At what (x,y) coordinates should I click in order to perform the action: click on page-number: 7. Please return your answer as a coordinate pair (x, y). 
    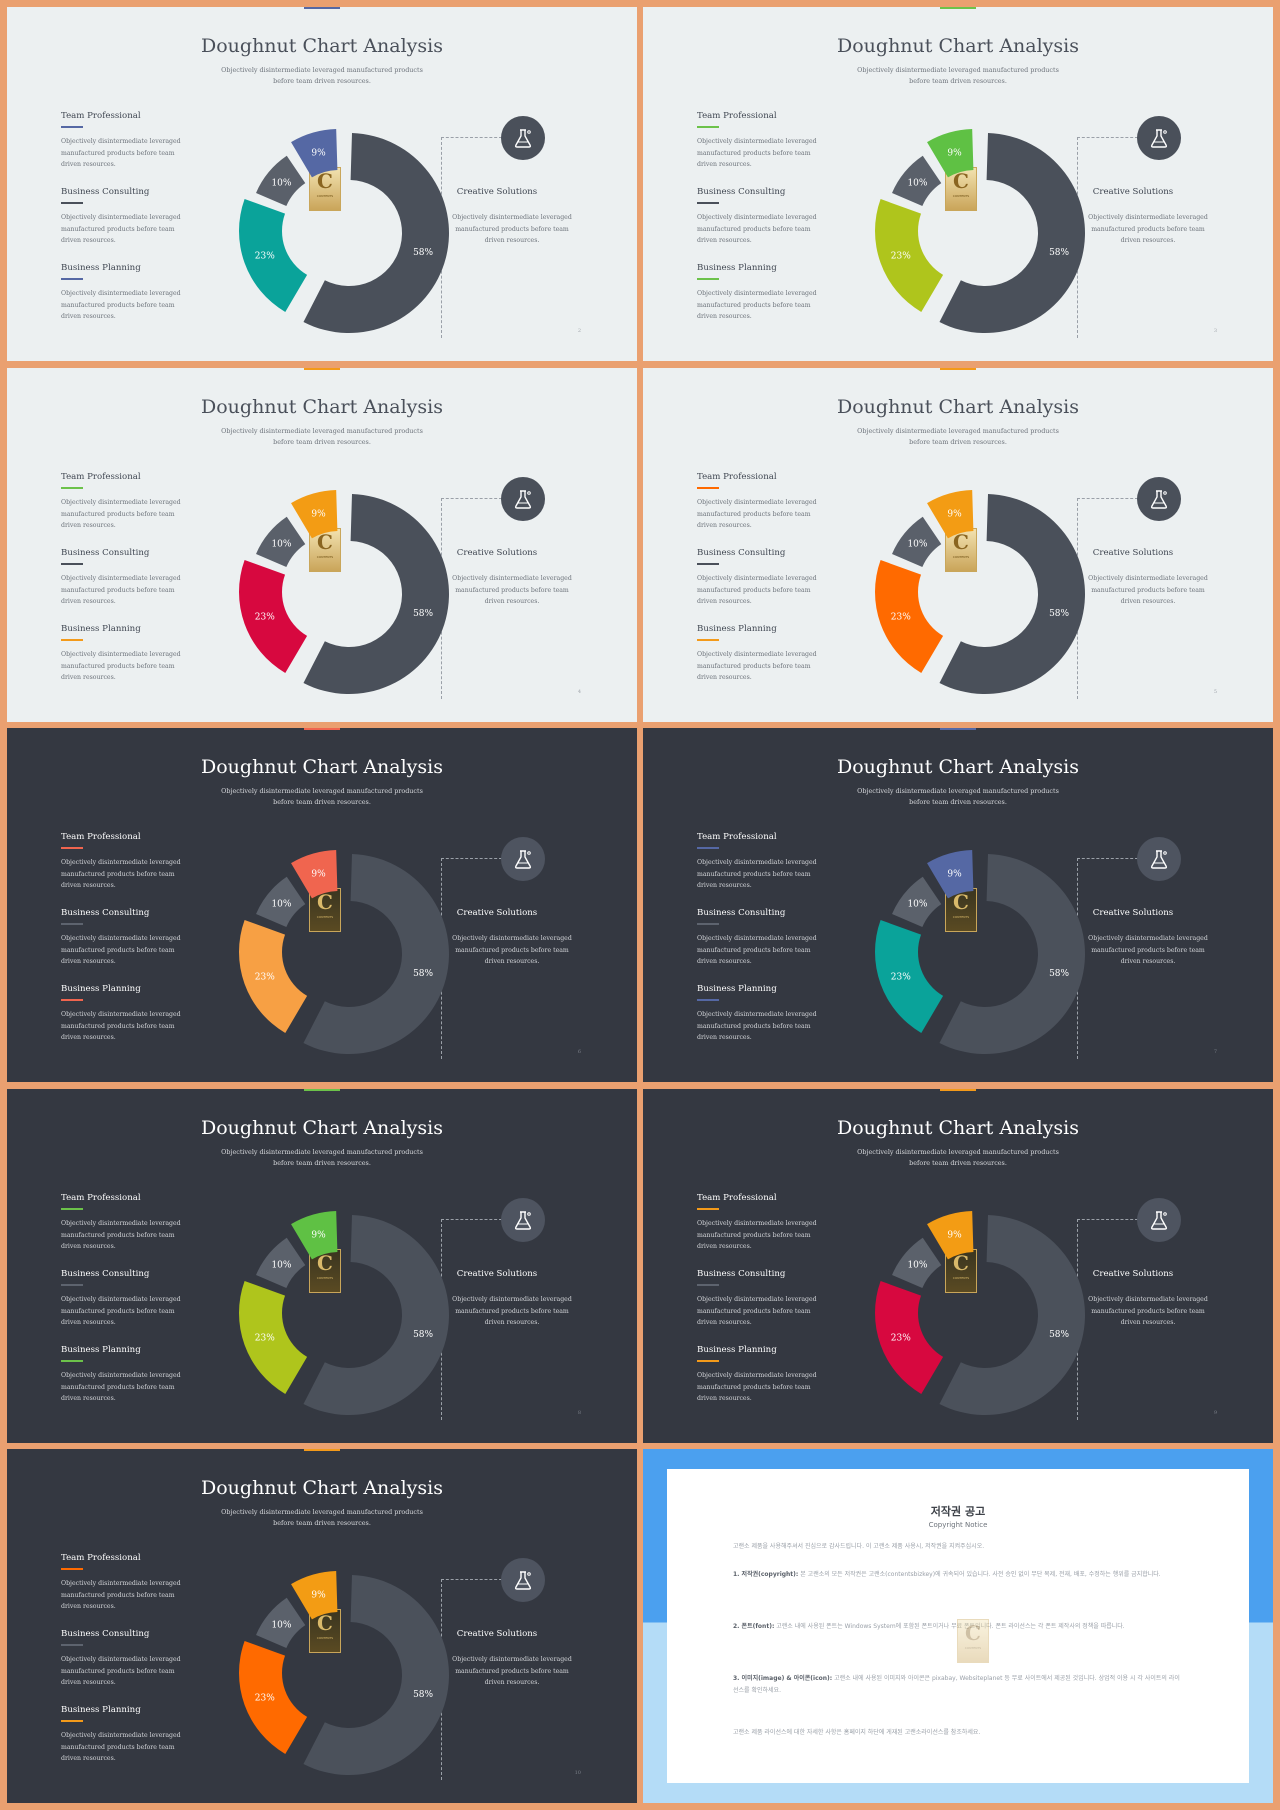
    Looking at the image, I should click on (1215, 1052).